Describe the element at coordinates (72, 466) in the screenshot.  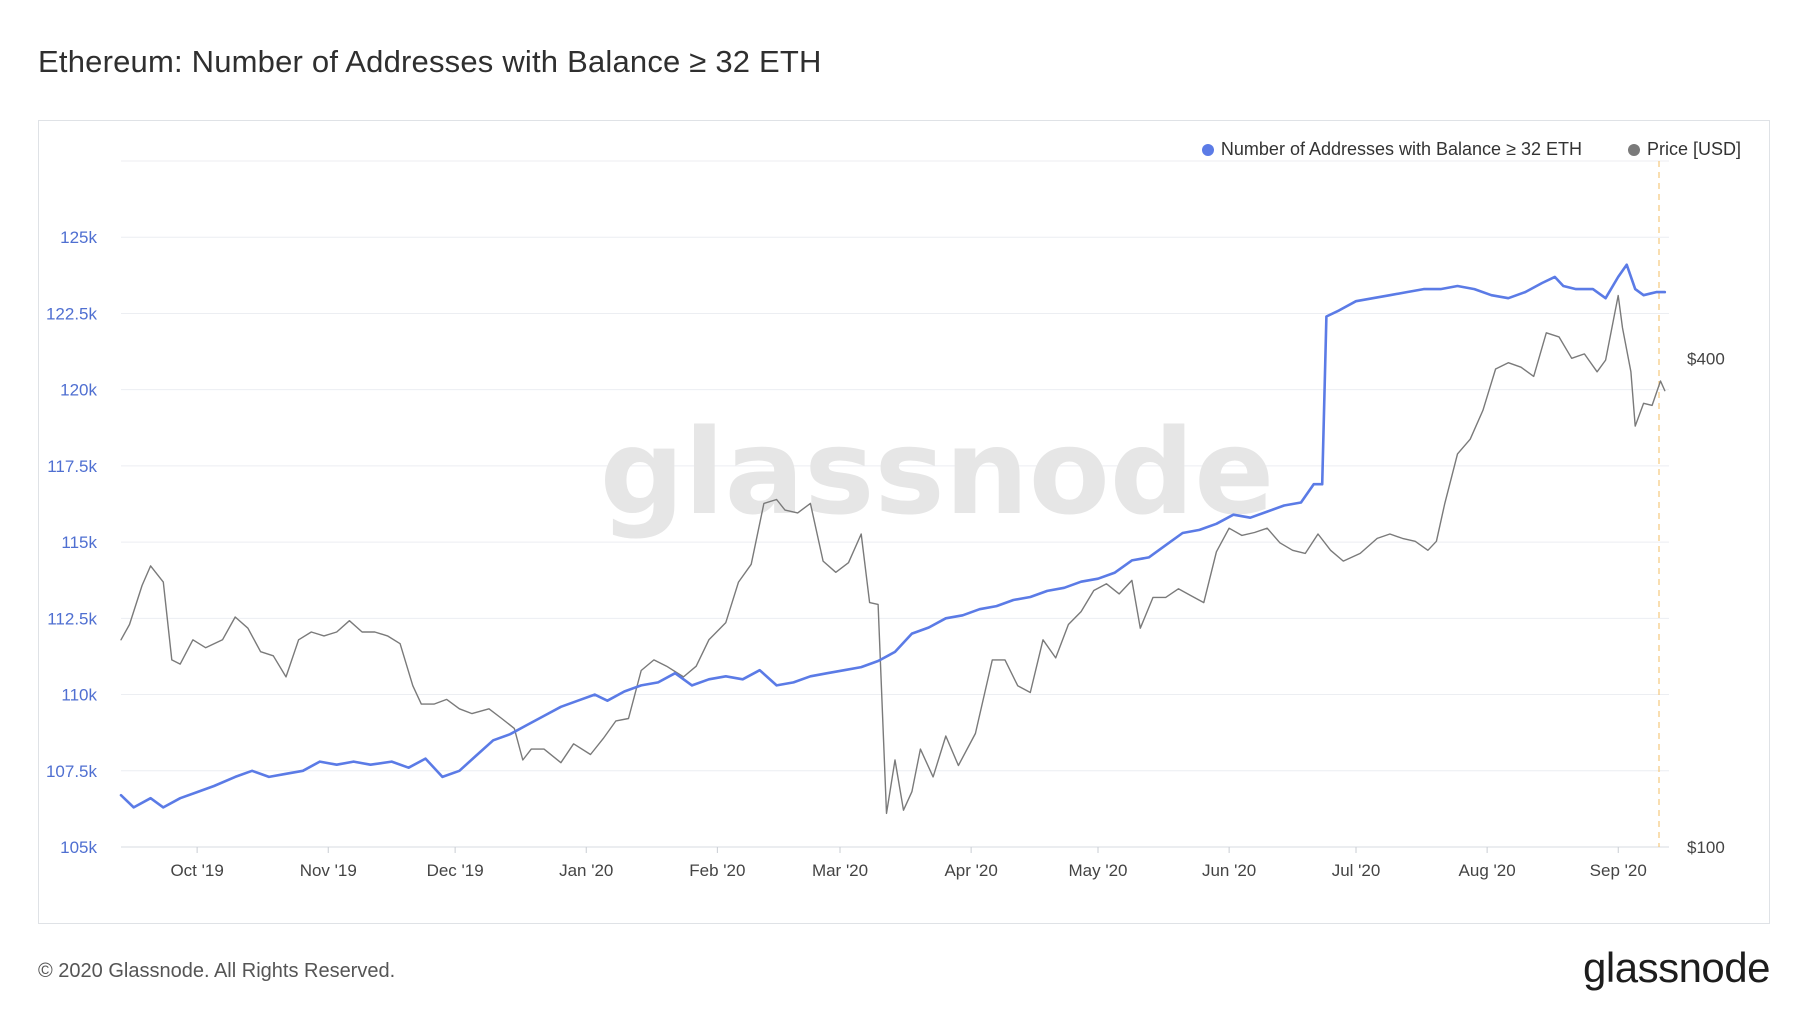
I see `left-axis-tick-label: 117.5k` at that location.